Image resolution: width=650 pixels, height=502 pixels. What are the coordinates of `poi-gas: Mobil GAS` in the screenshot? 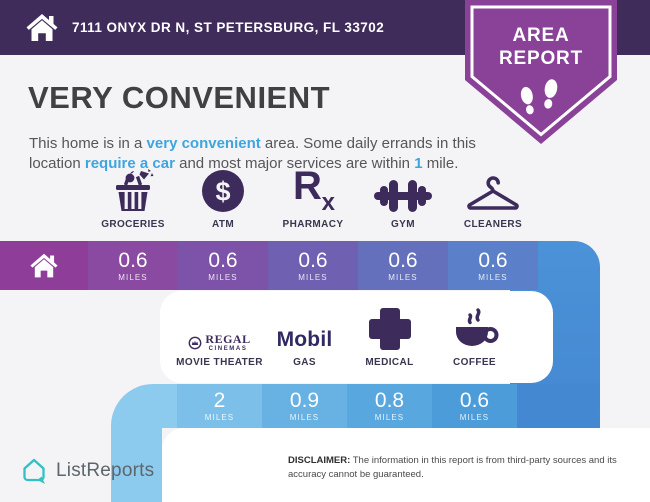 It's located at (304, 337).